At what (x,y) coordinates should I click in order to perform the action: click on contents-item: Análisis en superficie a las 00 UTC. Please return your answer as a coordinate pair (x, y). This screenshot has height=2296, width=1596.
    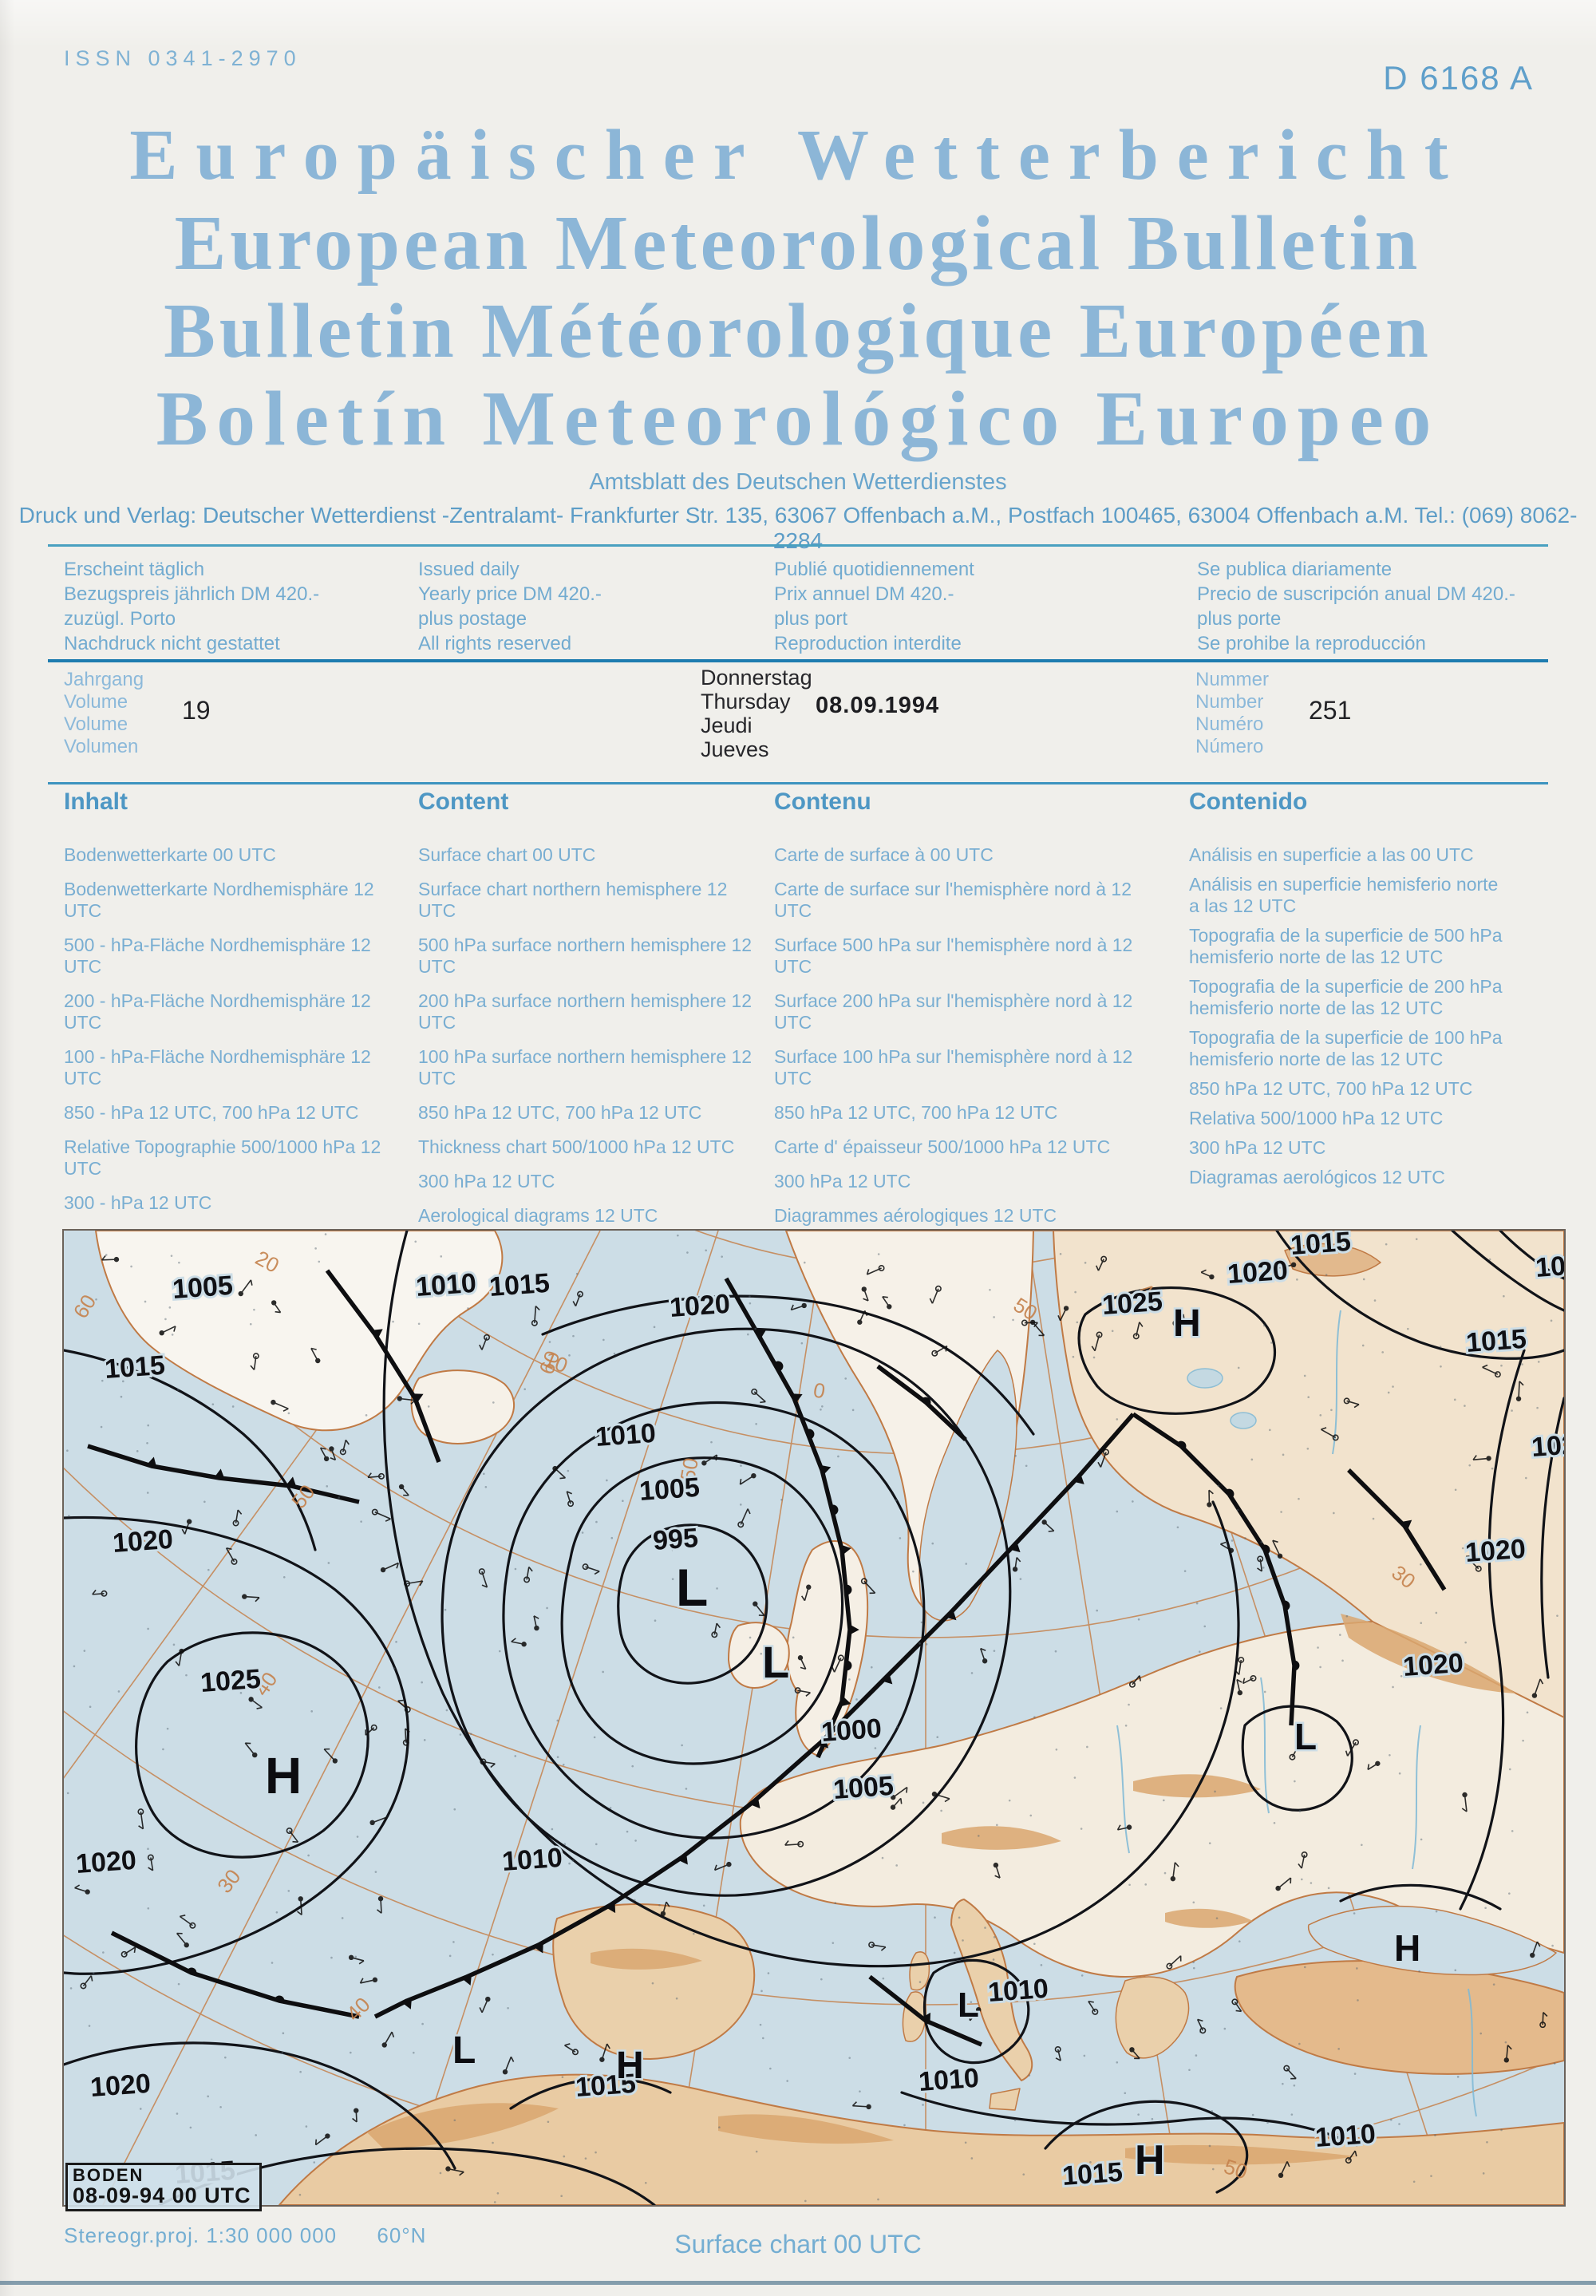
    Looking at the image, I should click on (1331, 854).